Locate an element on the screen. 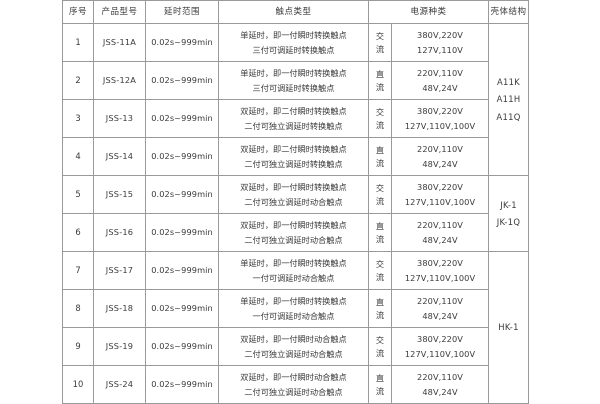 The image size is (600, 404). cell-product-model: JSS-18 is located at coordinates (119, 308).